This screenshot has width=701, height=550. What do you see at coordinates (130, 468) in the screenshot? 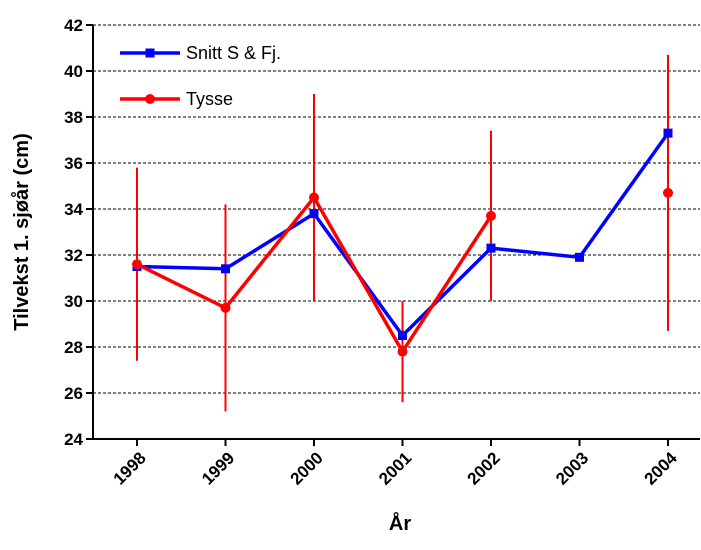
I see `x-tick-label: 1998` at bounding box center [130, 468].